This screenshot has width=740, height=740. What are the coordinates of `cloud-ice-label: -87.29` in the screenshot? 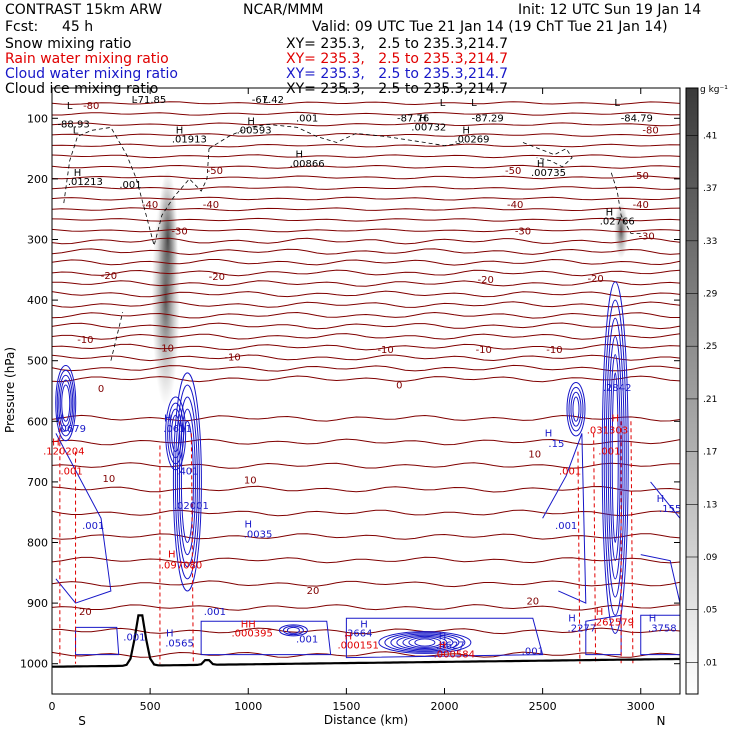 It's located at (488, 118).